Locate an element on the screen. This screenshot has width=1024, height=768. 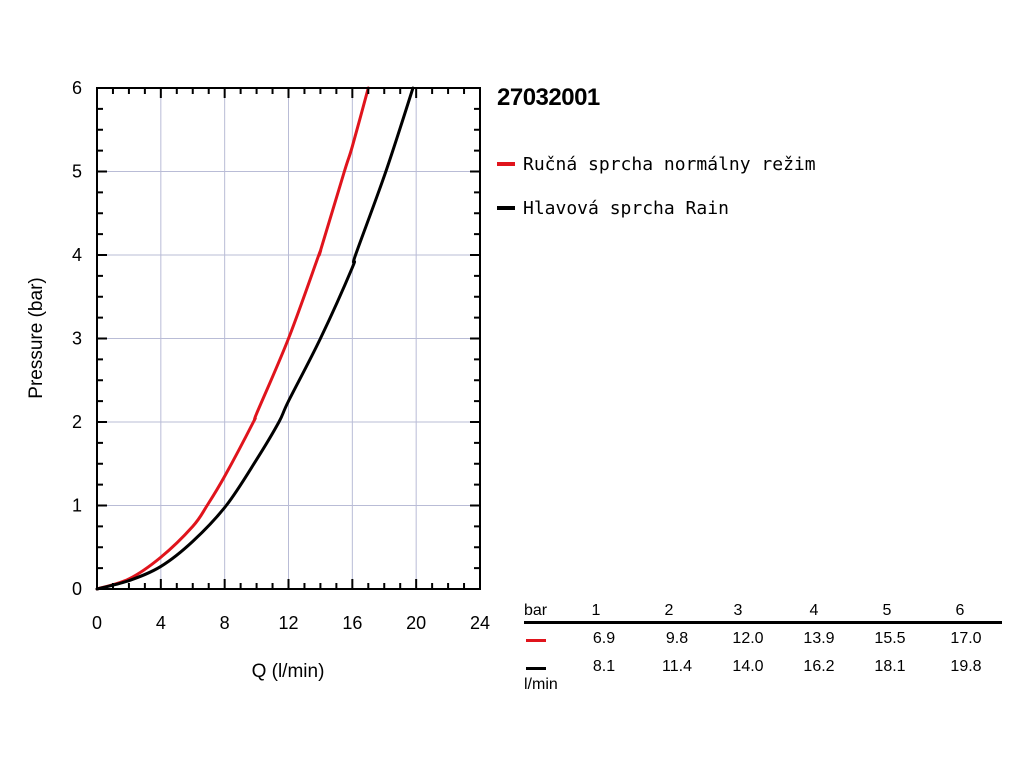
y-tick-label: 2 is located at coordinates (77, 422).